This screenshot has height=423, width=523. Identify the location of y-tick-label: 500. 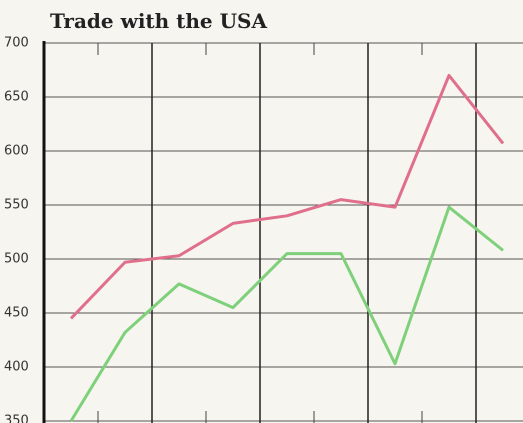
(16, 259).